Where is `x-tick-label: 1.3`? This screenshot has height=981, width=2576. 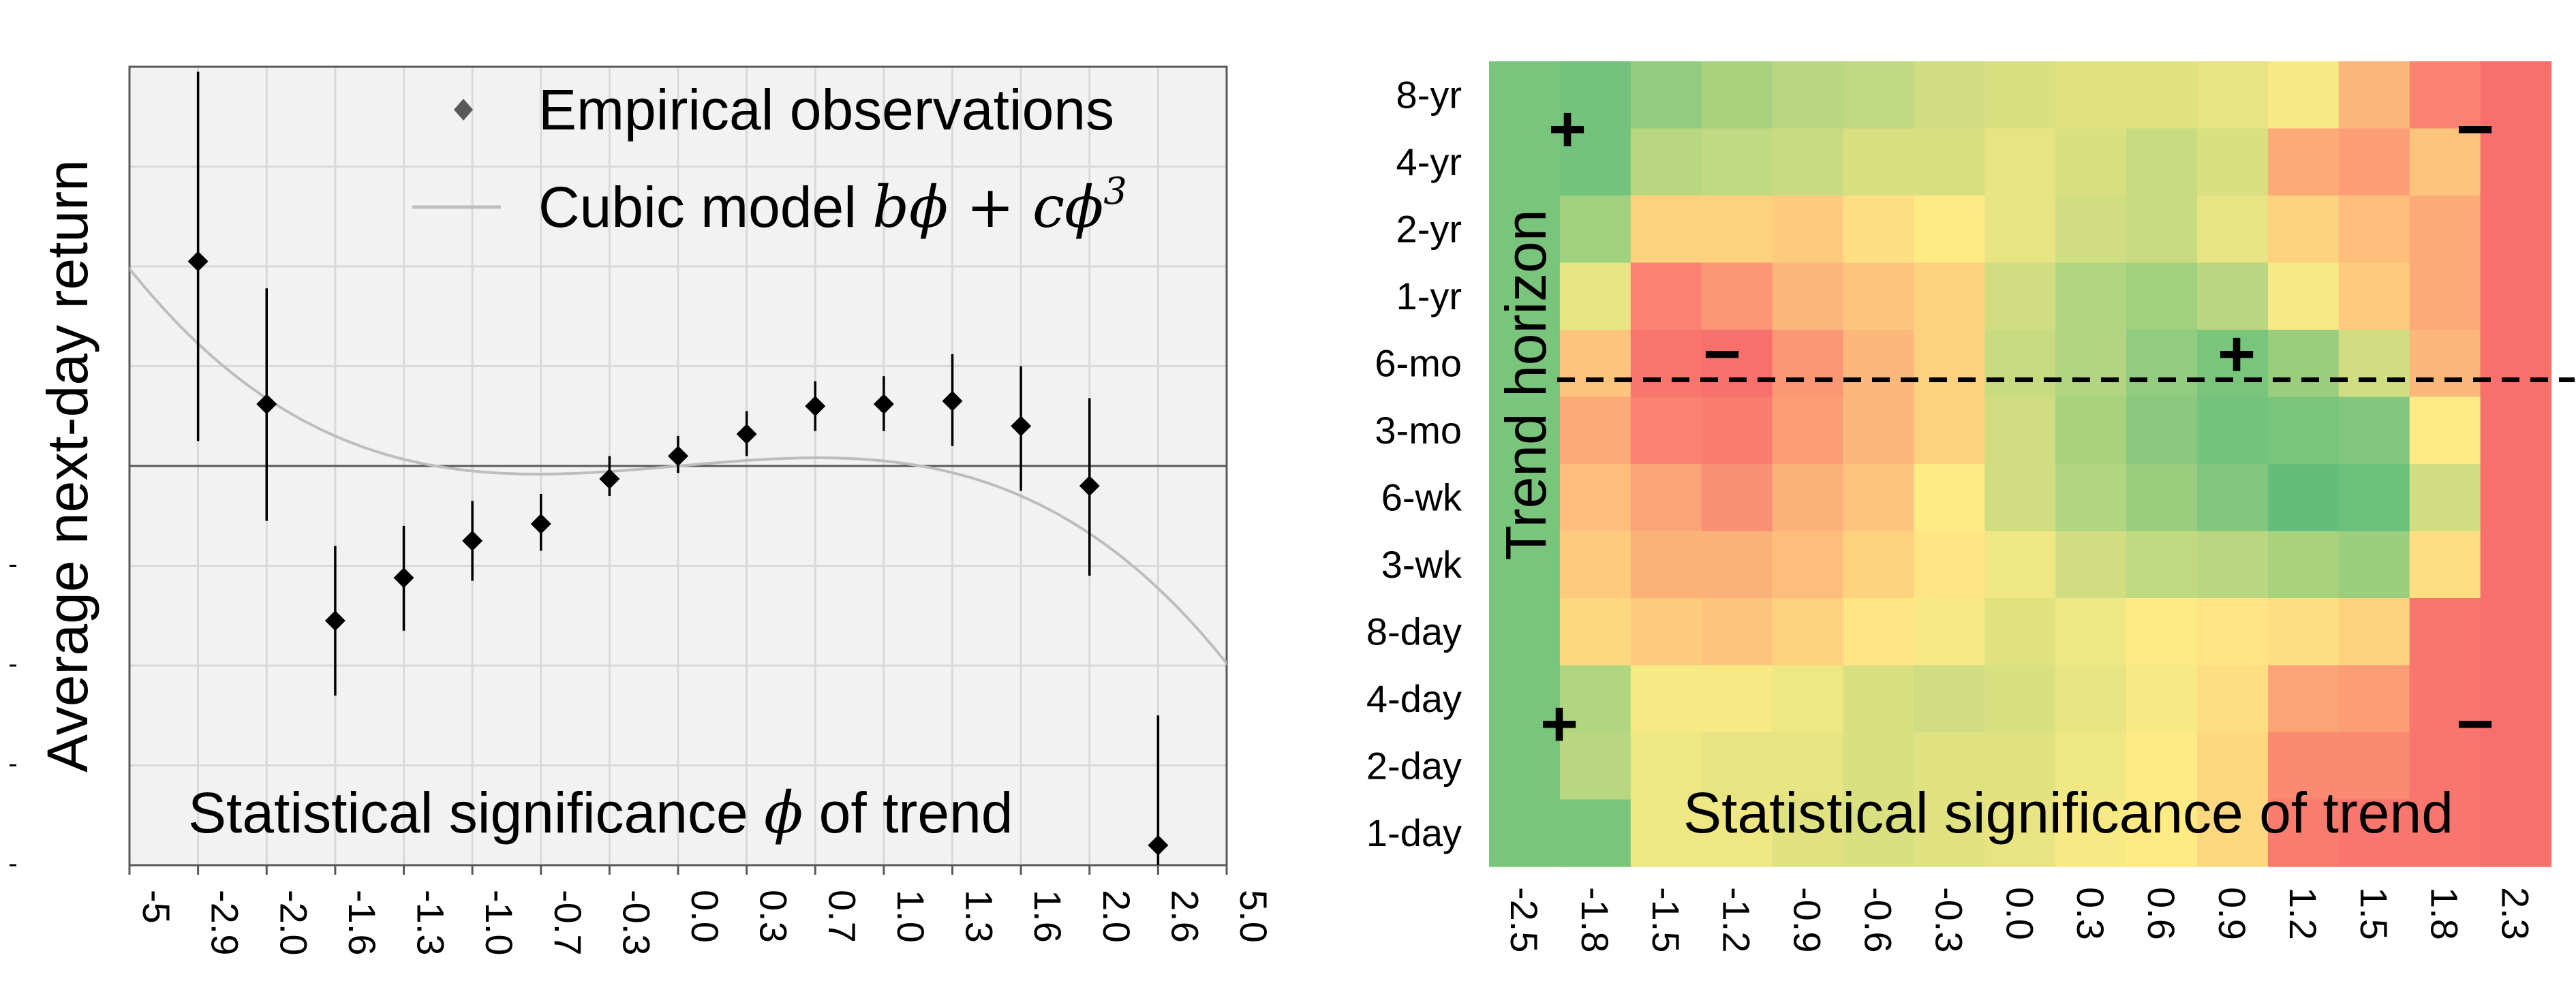
x-tick-label: 1.3 is located at coordinates (979, 917).